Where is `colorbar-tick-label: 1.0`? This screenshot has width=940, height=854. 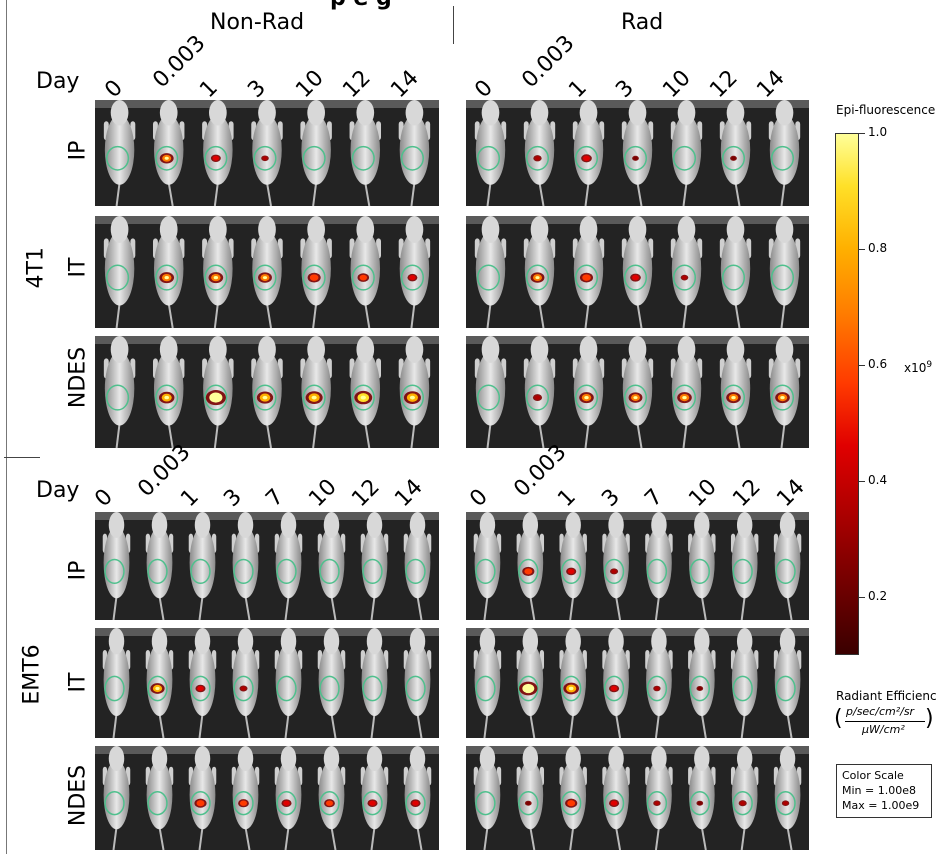
colorbar-tick-label: 1.0 is located at coordinates (878, 132).